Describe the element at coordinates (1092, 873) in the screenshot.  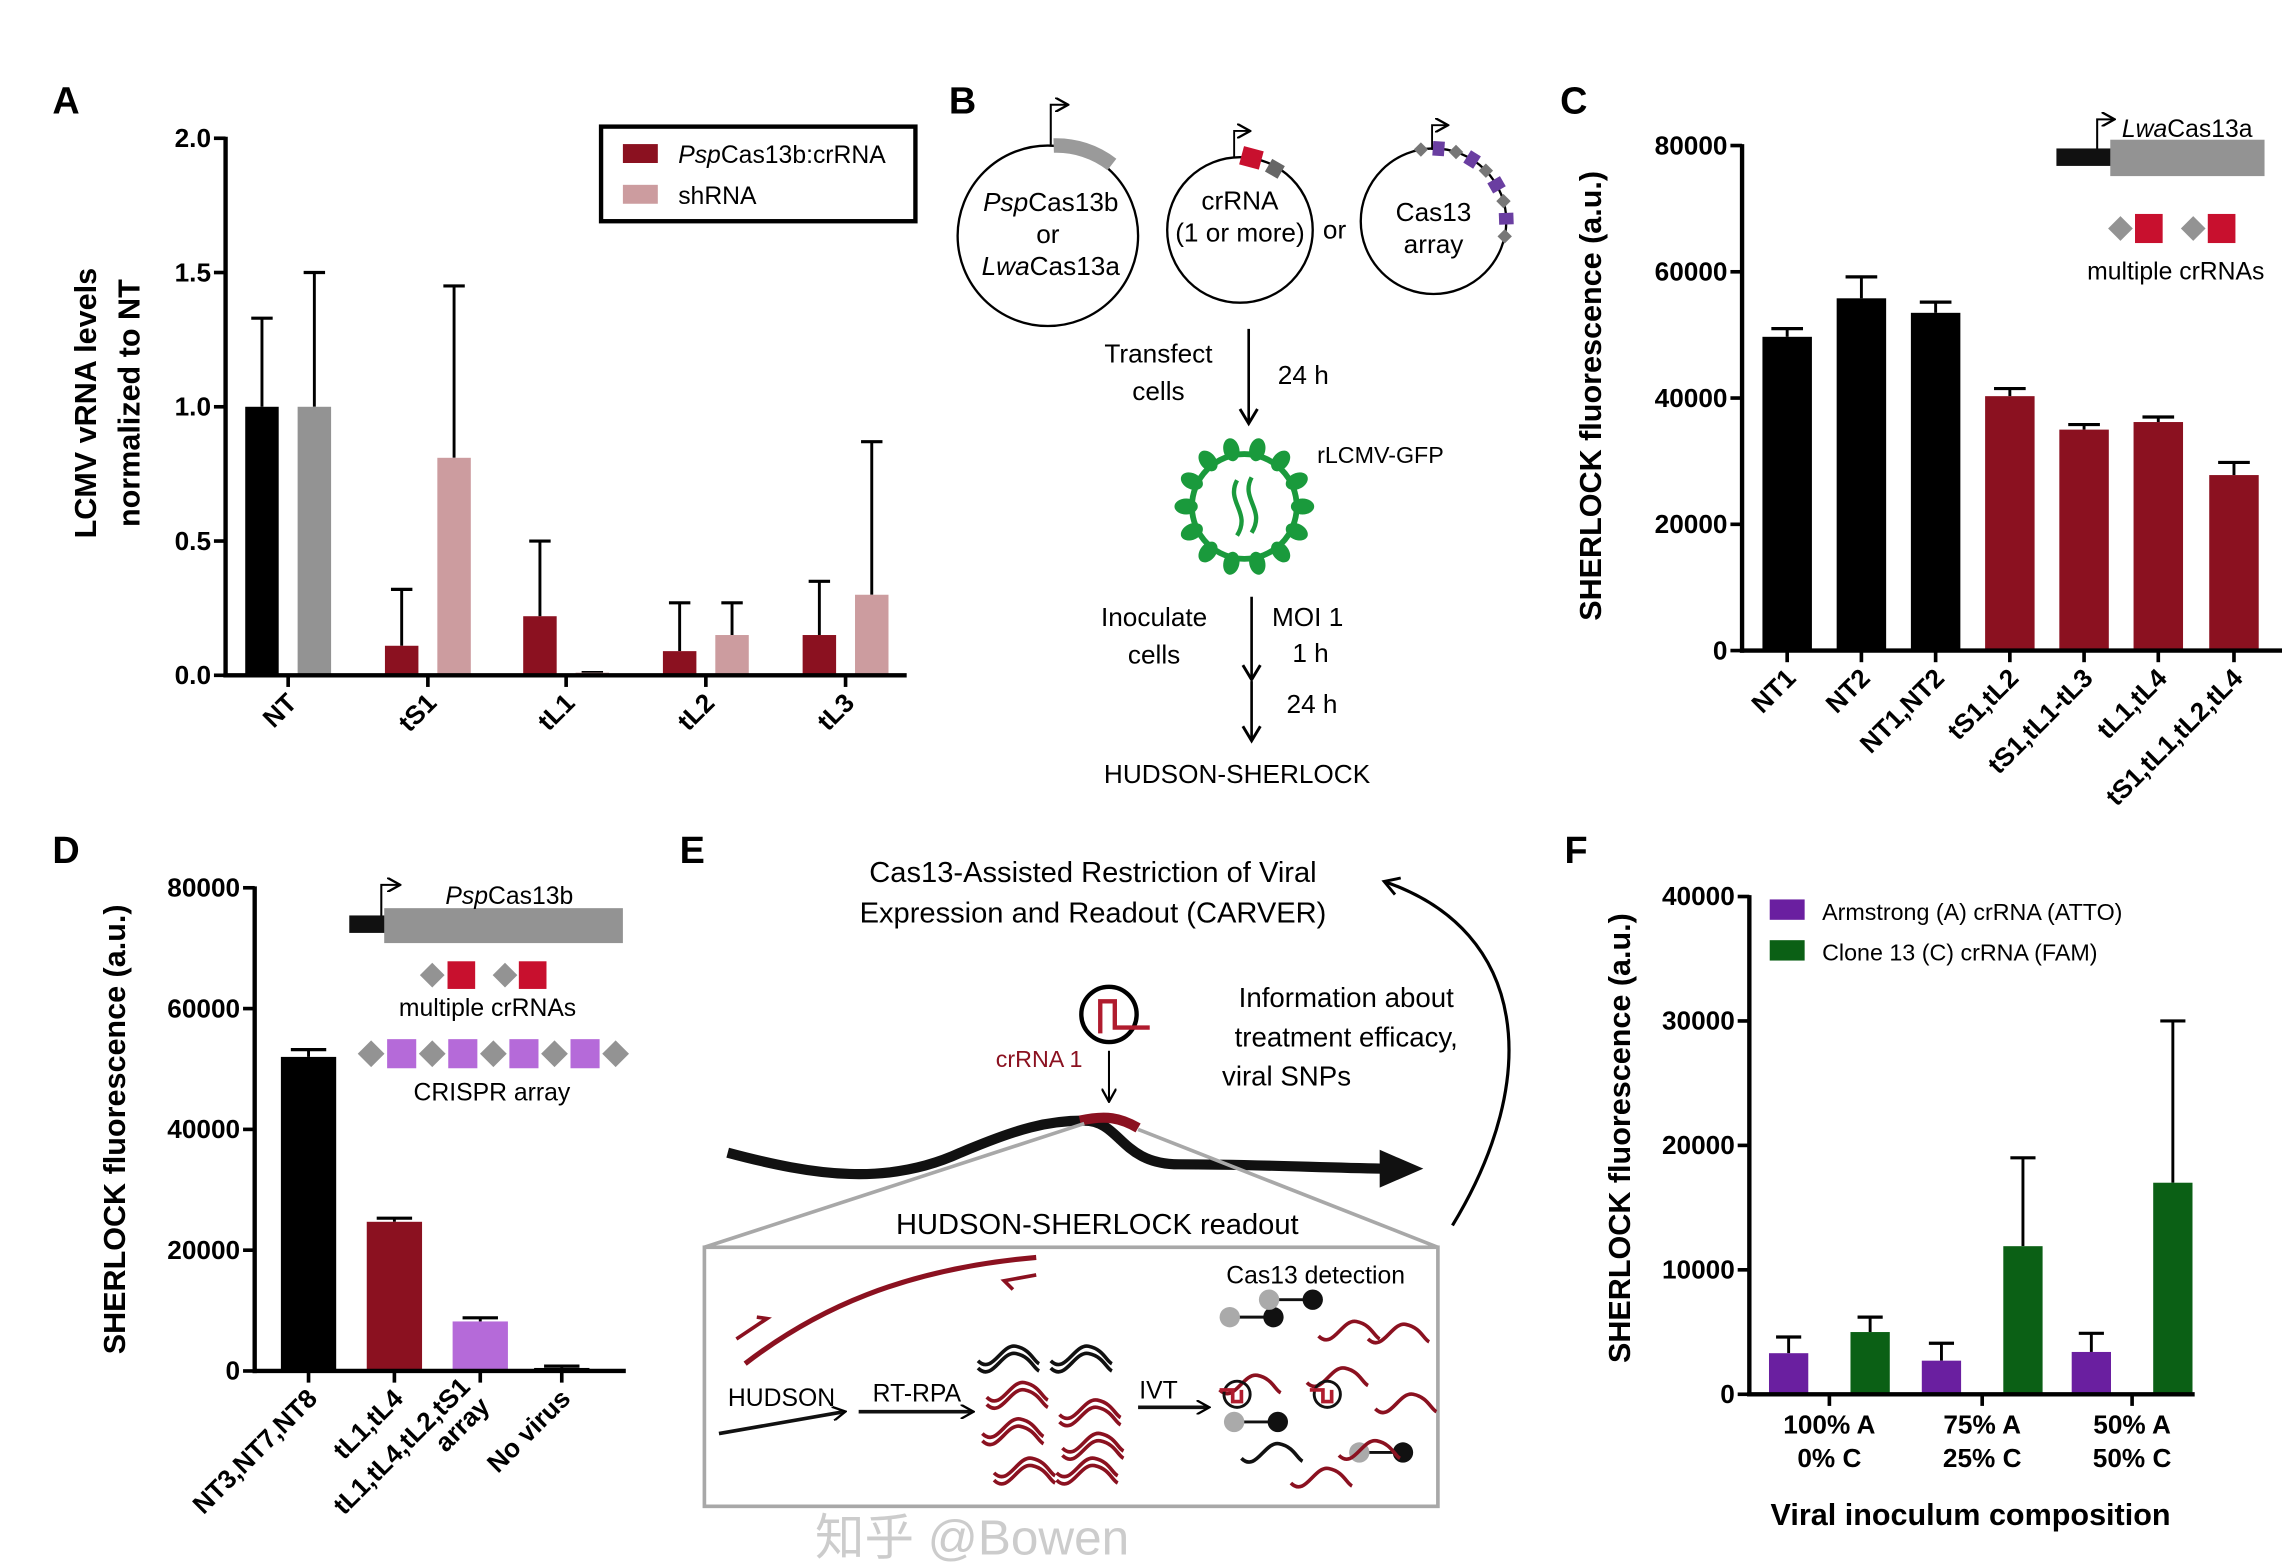
I see `carver-title-line1: Cas13-Assisted Restriction of Viral` at that location.